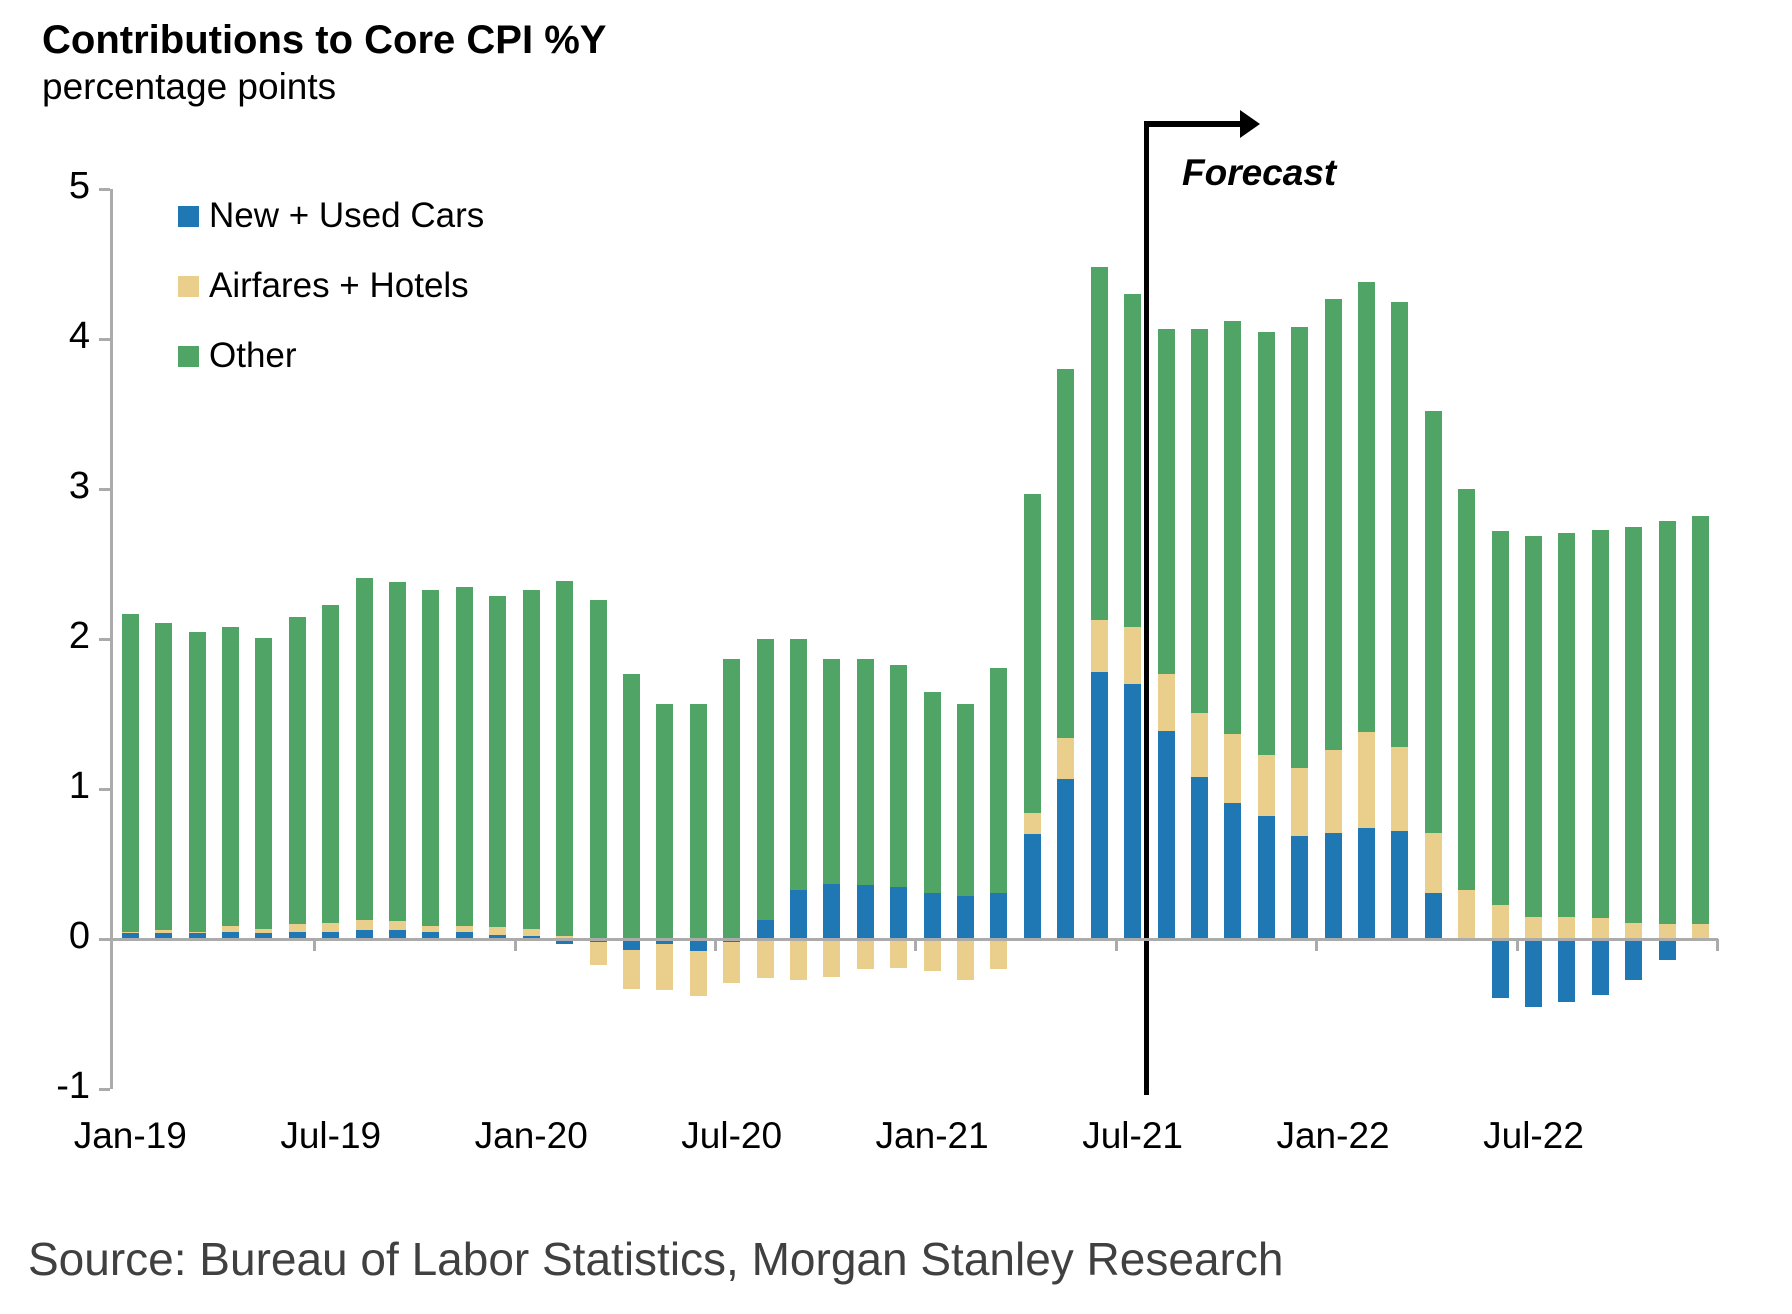  Describe the element at coordinates (932, 1135) in the screenshot. I see `x-axis-tick-label: Jan-21` at that location.